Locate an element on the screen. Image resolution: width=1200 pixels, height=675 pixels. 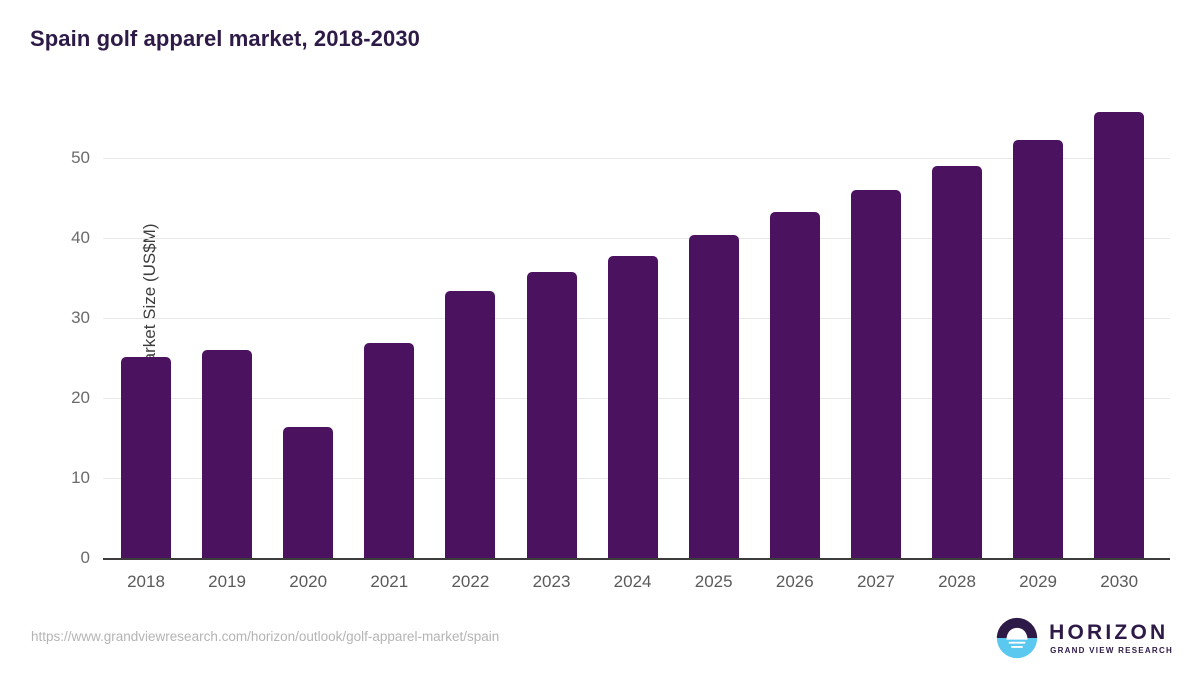
x-axis-tick-label: 2030 is located at coordinates (1119, 581).